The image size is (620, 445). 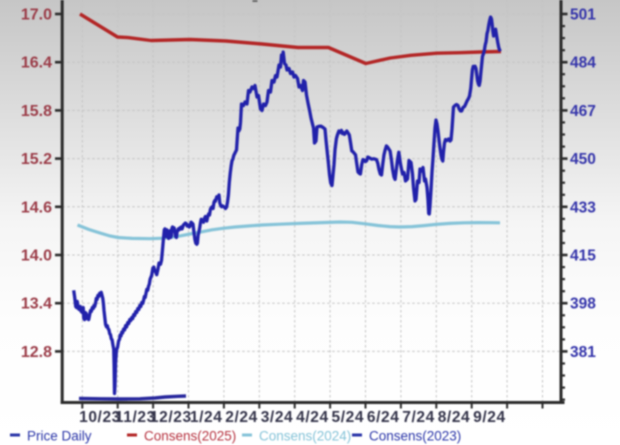 What do you see at coordinates (36, 304) in the screenshot?
I see `svg-text: 13.4` at bounding box center [36, 304].